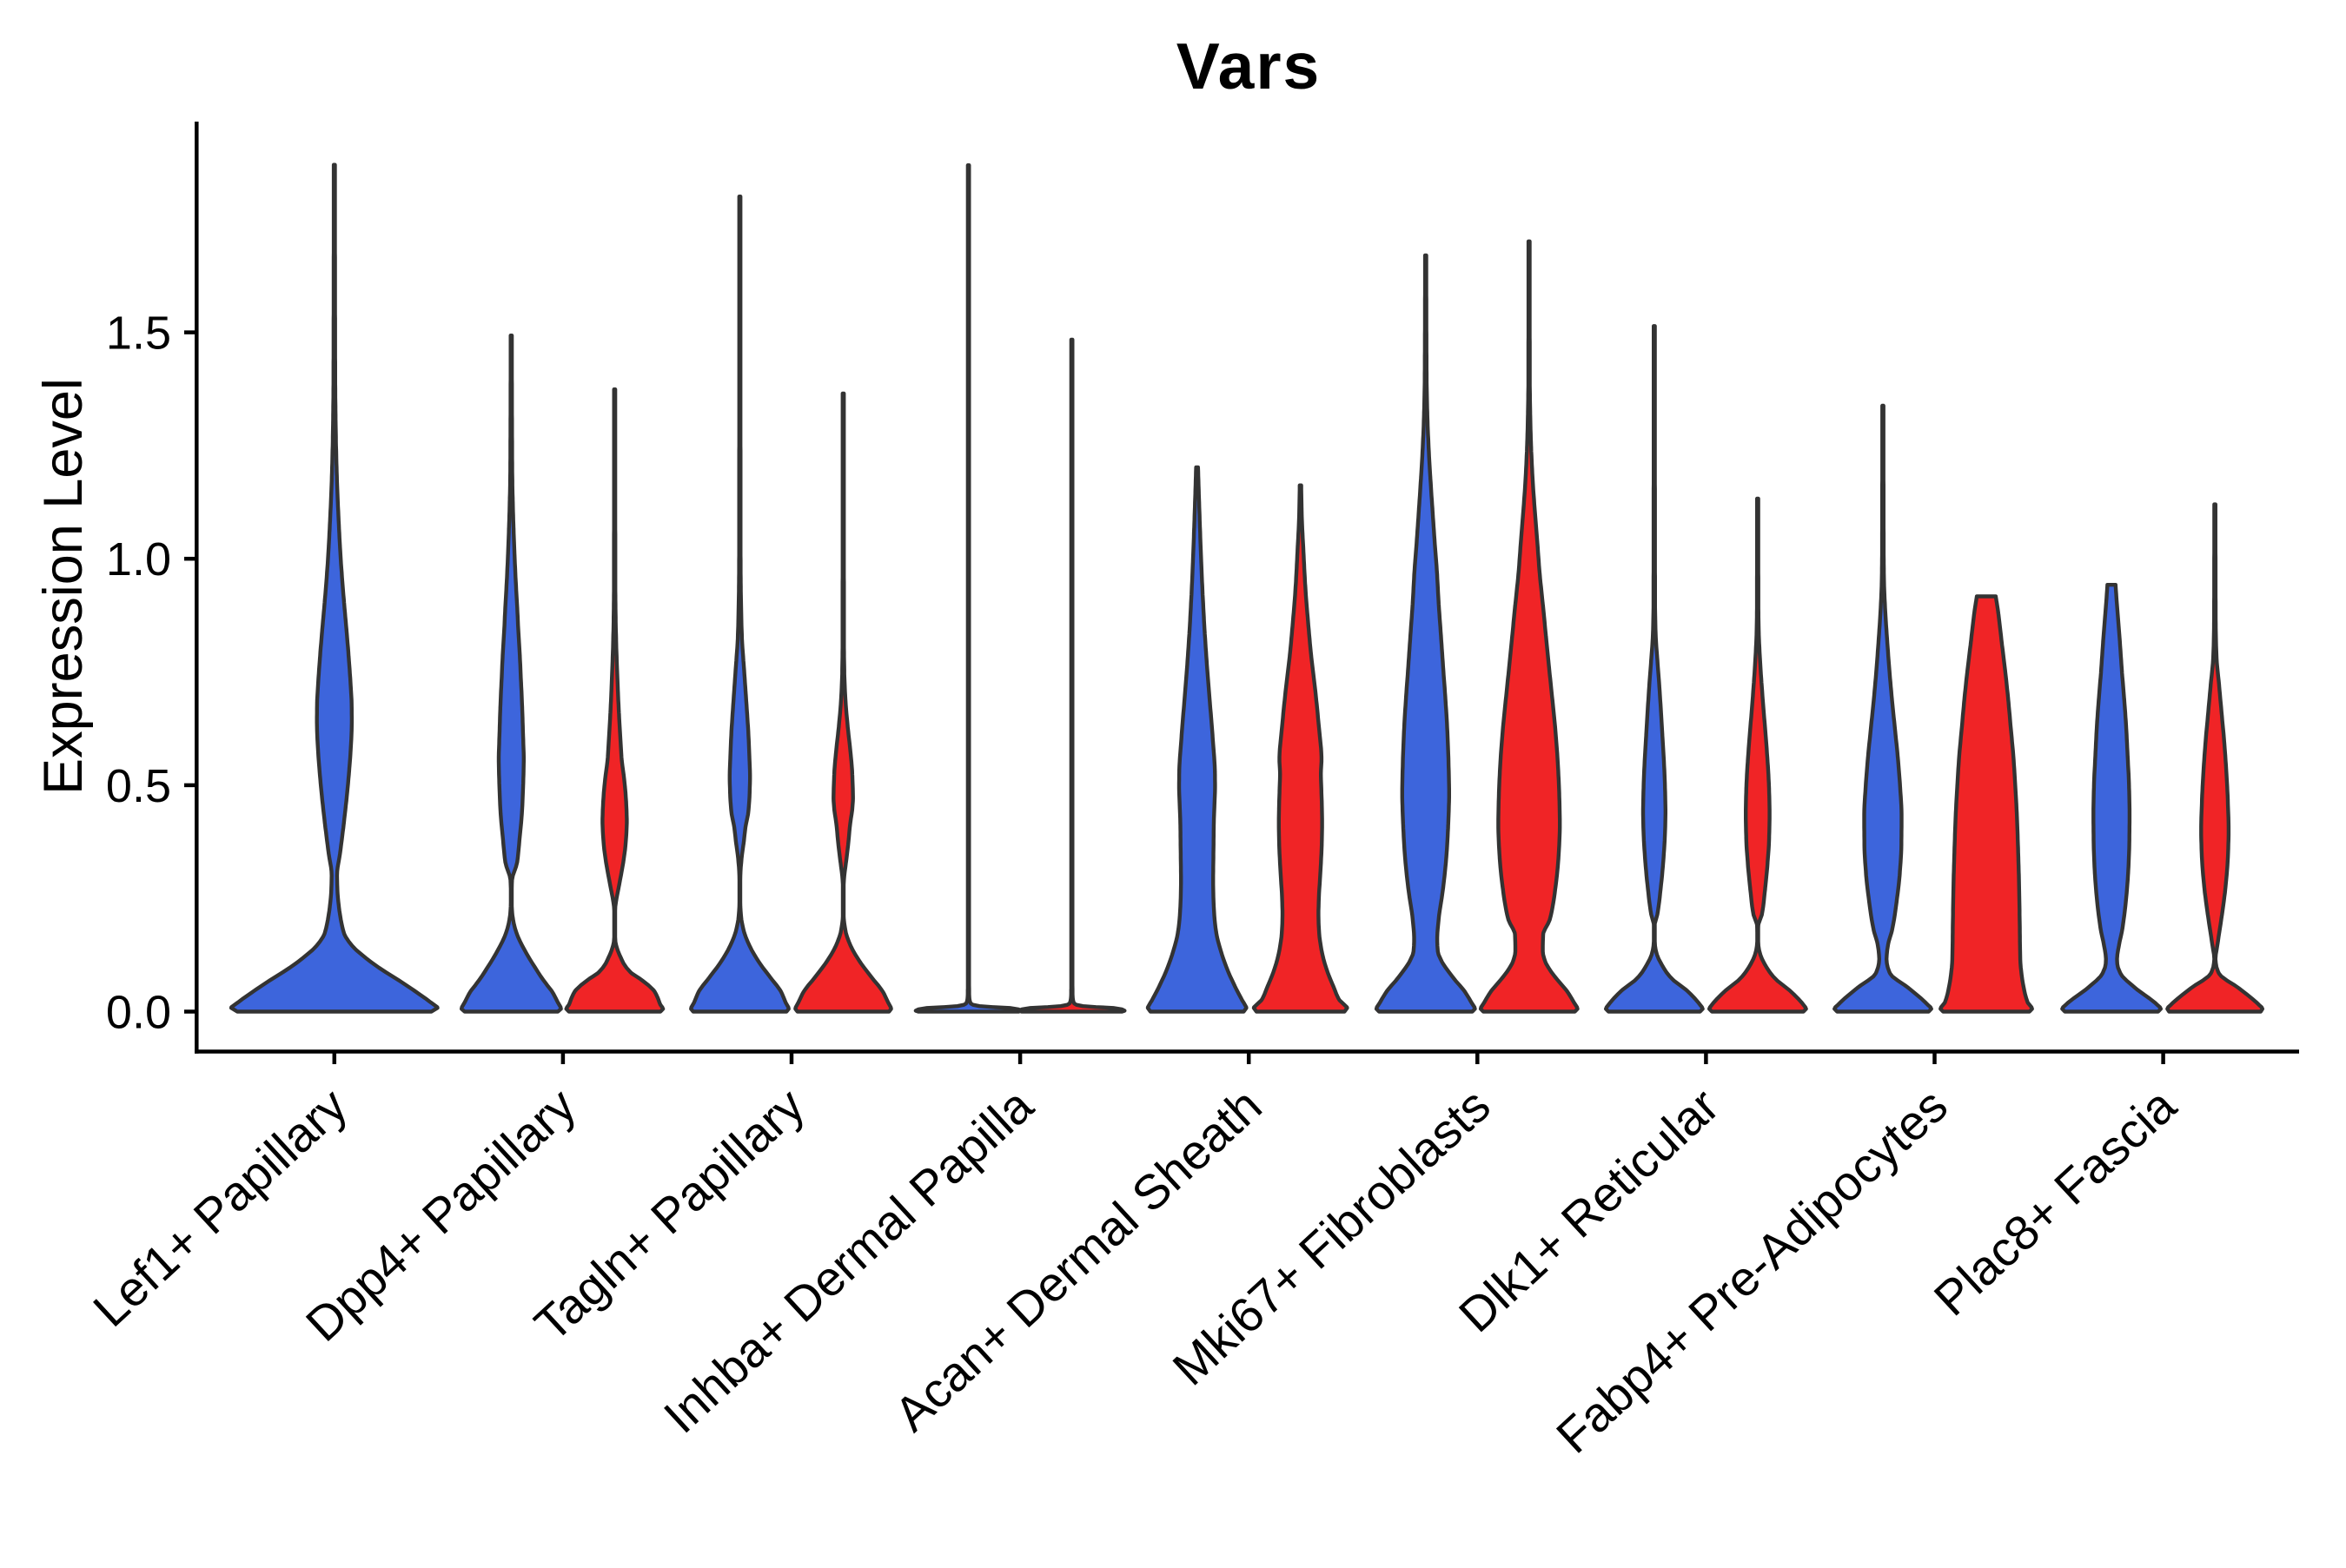 The width and height of the screenshot is (2346, 1568). What do you see at coordinates (63, 586) in the screenshot?
I see `svg-text: Expression Level` at bounding box center [63, 586].